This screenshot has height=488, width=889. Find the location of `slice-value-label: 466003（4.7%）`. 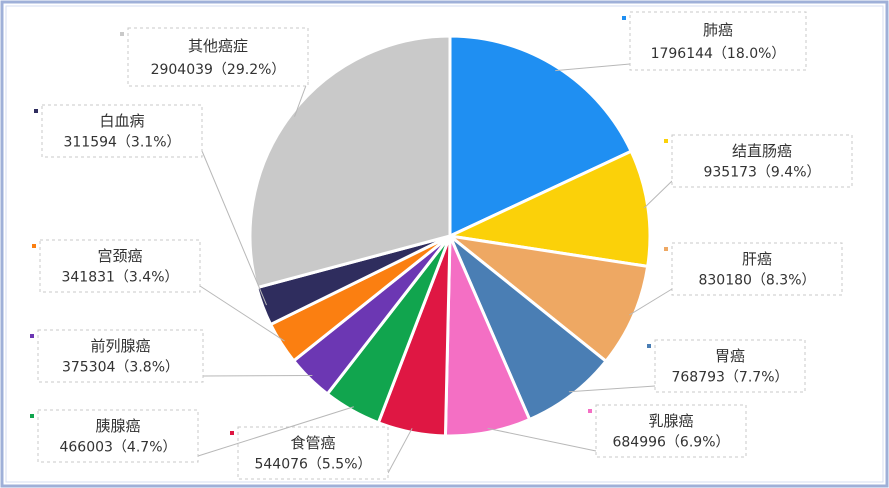

slice-value-label: 466003（4.7%） is located at coordinates (117, 447).